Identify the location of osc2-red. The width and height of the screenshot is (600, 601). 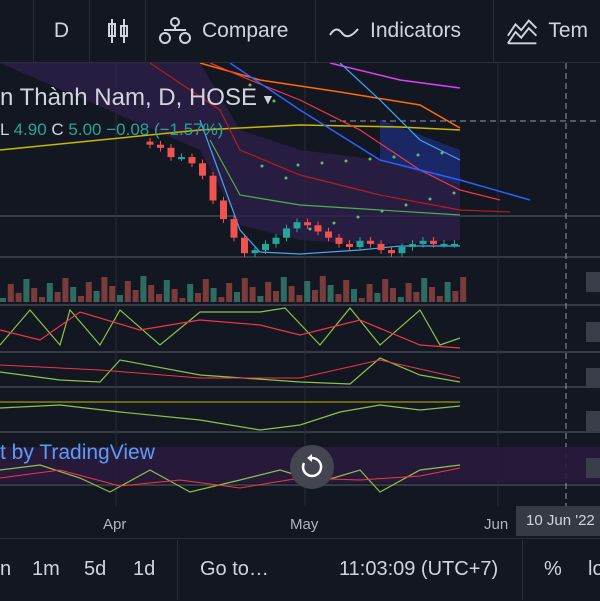
(230, 369).